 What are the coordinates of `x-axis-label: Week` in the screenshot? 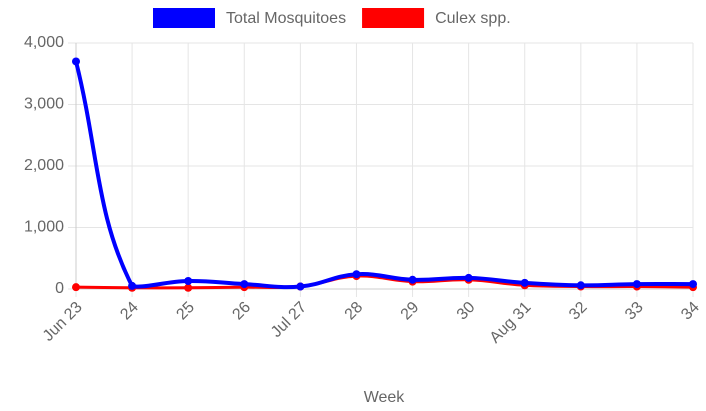 It's located at (385, 397).